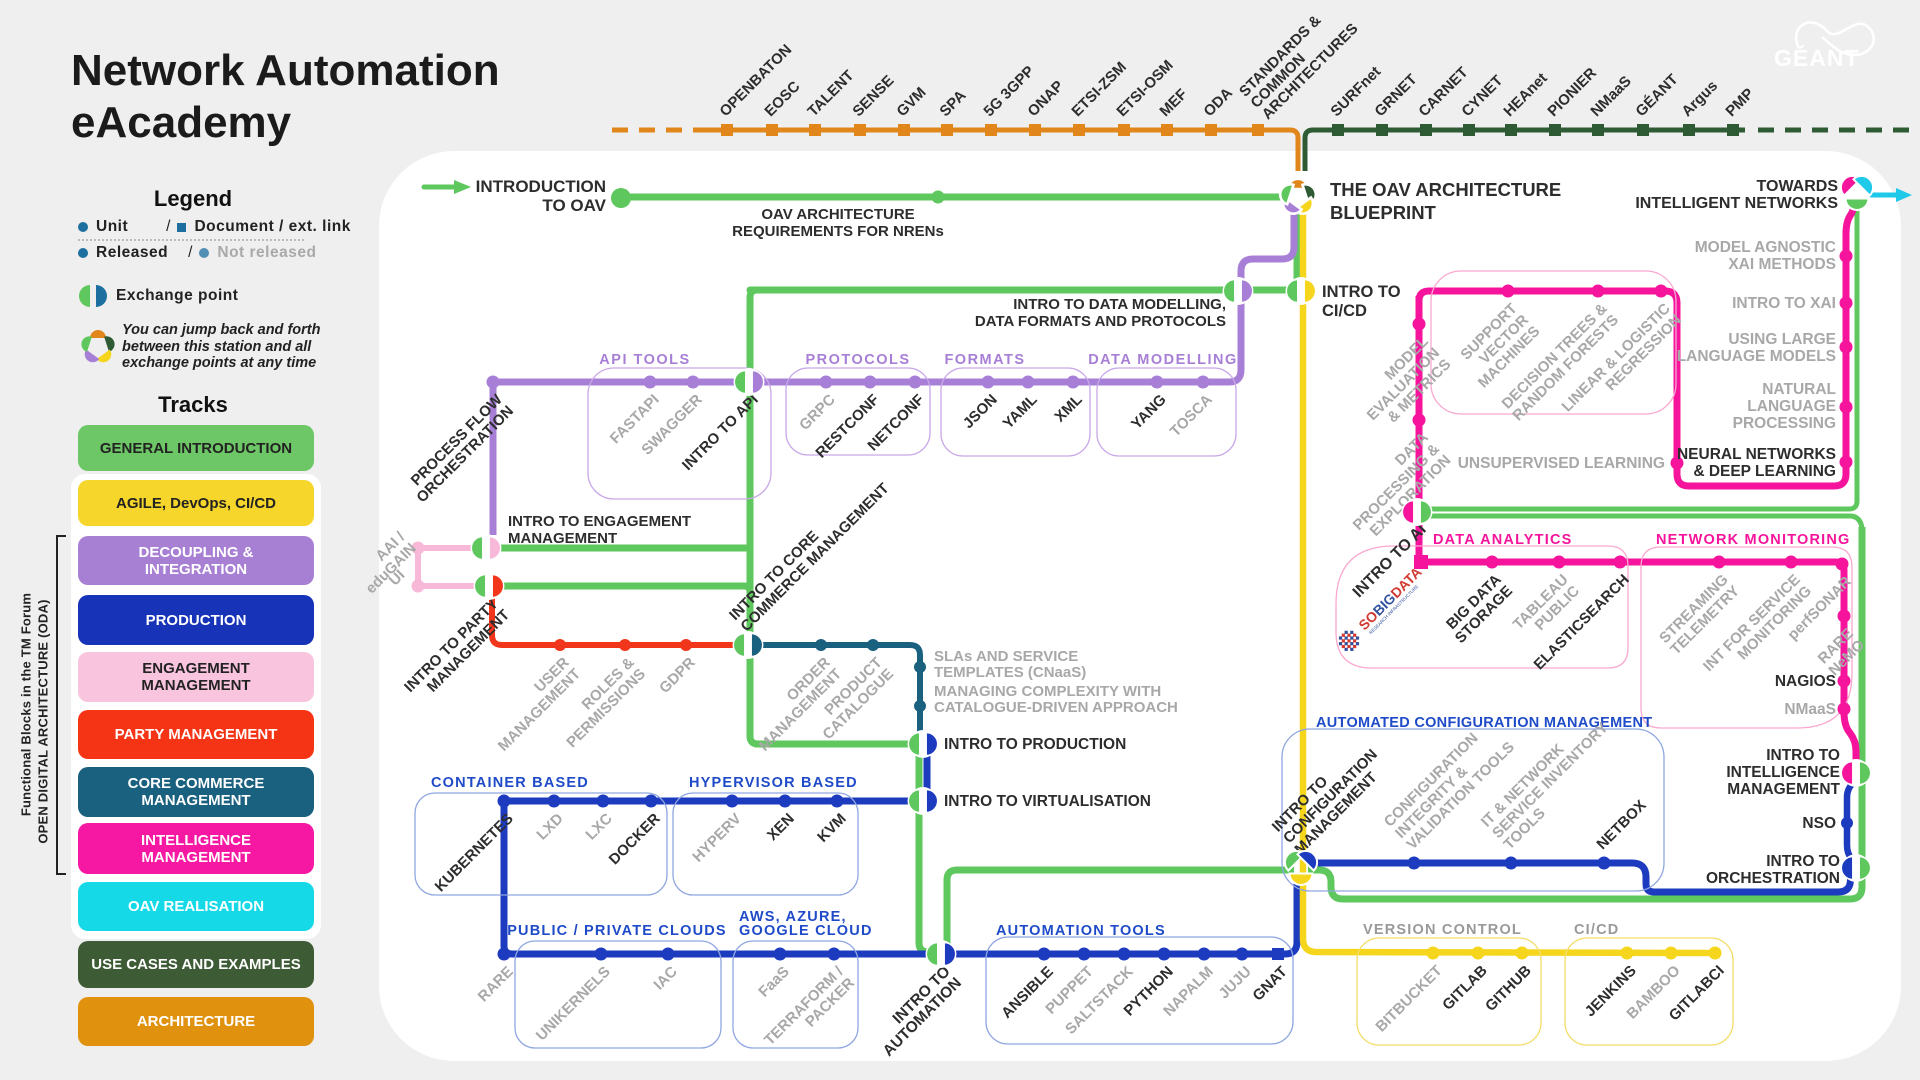 Image resolution: width=1920 pixels, height=1080 pixels. I want to click on svg-text: INTELLIGENT NETWORKS, so click(1736, 203).